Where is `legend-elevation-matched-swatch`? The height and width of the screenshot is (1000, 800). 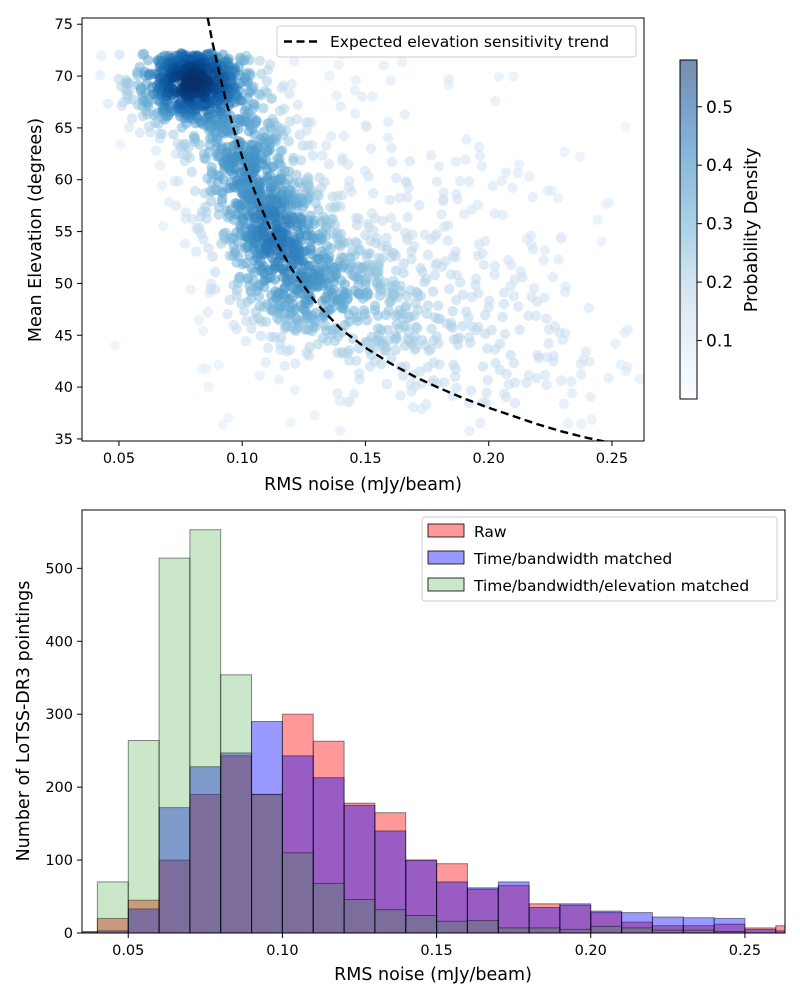 legend-elevation-matched-swatch is located at coordinates (446, 584).